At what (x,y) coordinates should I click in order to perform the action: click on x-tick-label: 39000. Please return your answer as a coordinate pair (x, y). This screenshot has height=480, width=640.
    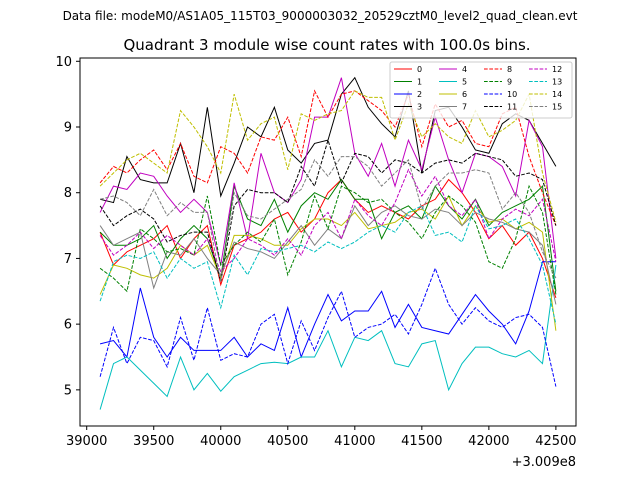
    Looking at the image, I should click on (86, 441).